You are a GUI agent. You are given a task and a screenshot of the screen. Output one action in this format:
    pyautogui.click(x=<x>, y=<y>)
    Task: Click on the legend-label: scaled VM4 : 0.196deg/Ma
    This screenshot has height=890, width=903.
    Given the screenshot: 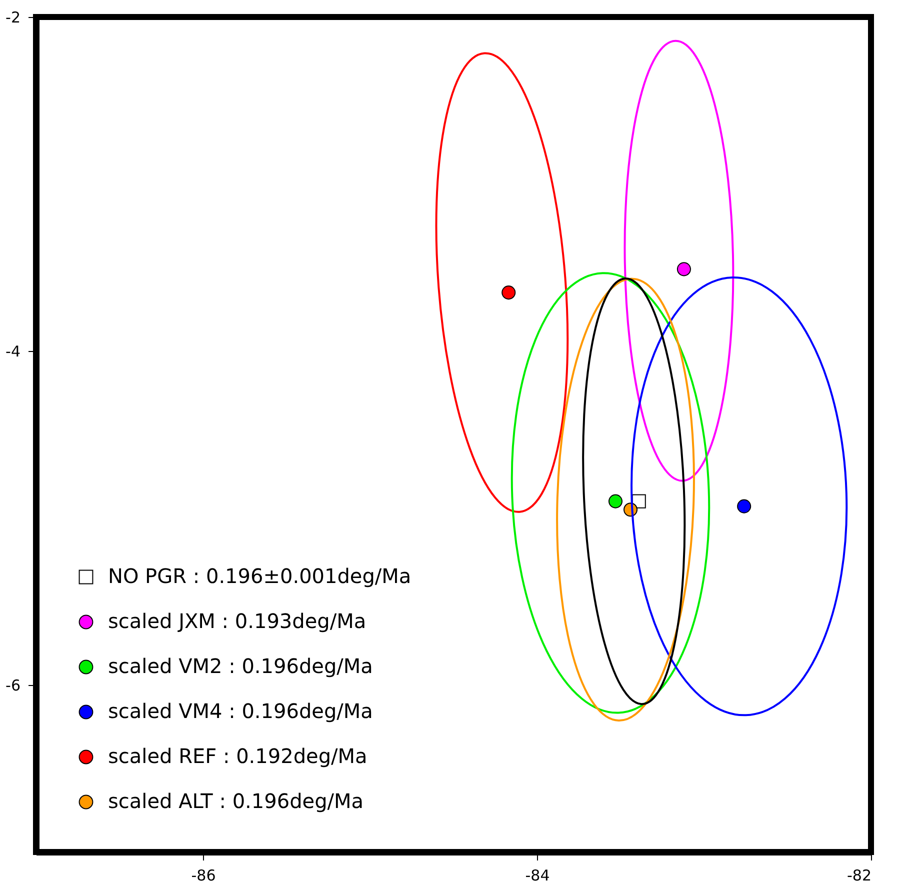 What is the action you would take?
    pyautogui.click(x=240, y=711)
    